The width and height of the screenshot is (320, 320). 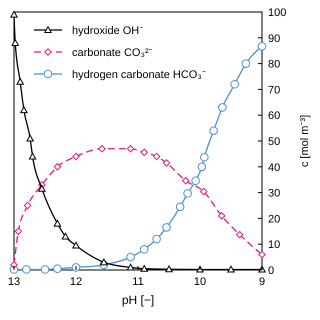 What do you see at coordinates (274, 219) in the screenshot?
I see `y-tick-label: 20` at bounding box center [274, 219].